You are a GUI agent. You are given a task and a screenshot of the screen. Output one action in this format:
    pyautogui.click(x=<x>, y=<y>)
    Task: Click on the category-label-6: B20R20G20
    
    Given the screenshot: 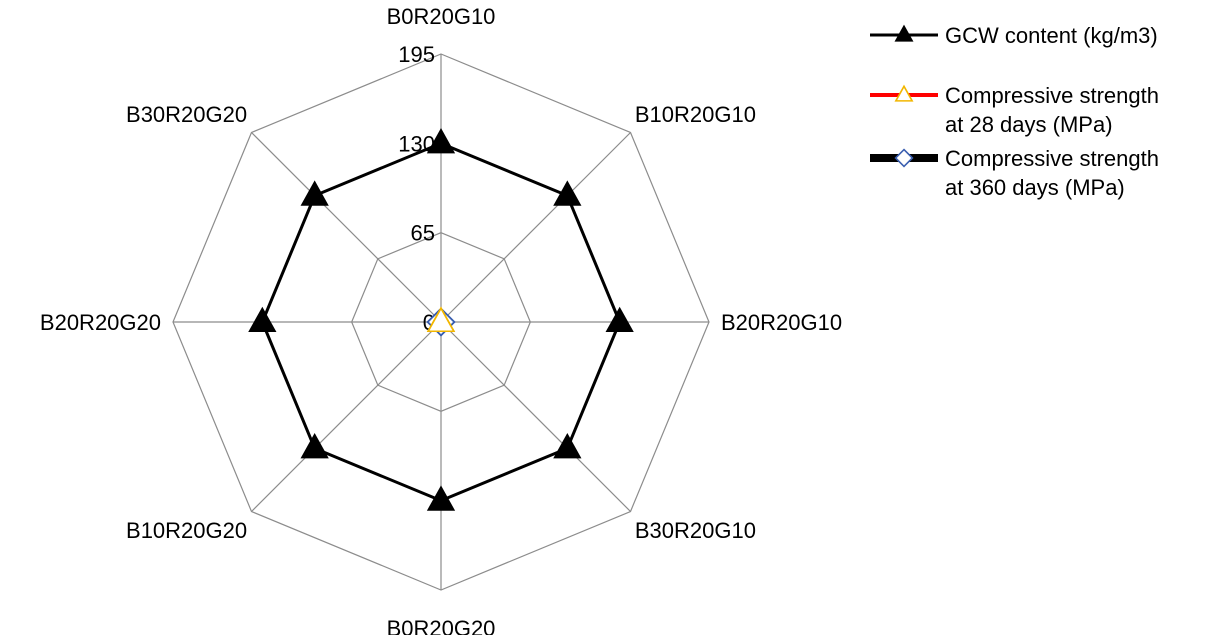 What is the action you would take?
    pyautogui.click(x=100, y=322)
    